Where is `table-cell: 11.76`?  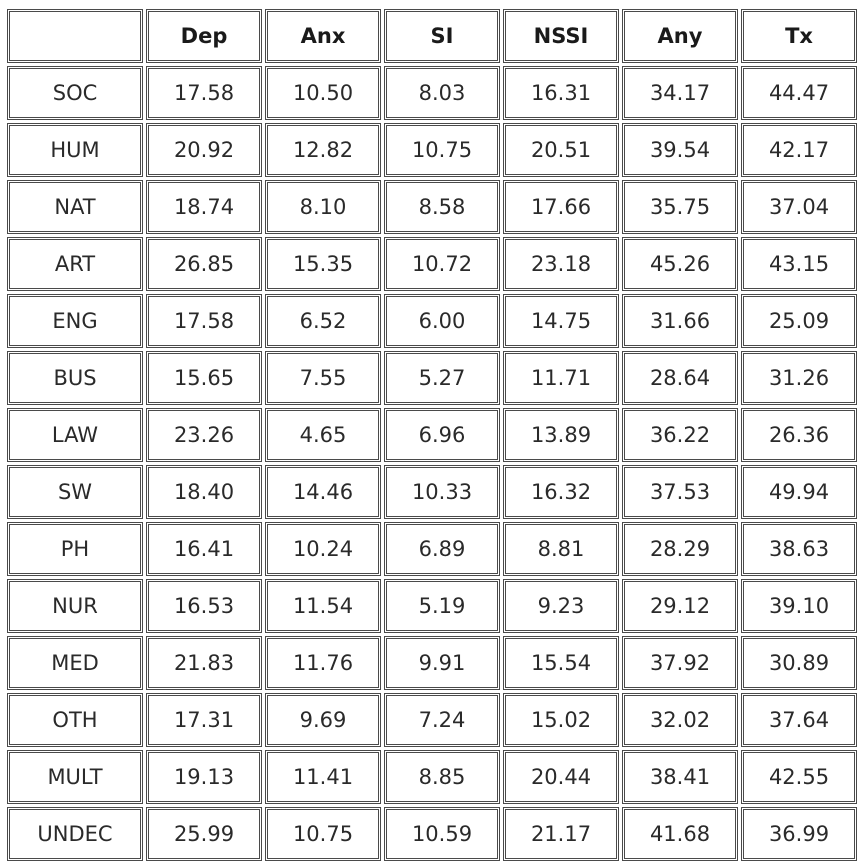 table-cell: 11.76 is located at coordinates (323, 663).